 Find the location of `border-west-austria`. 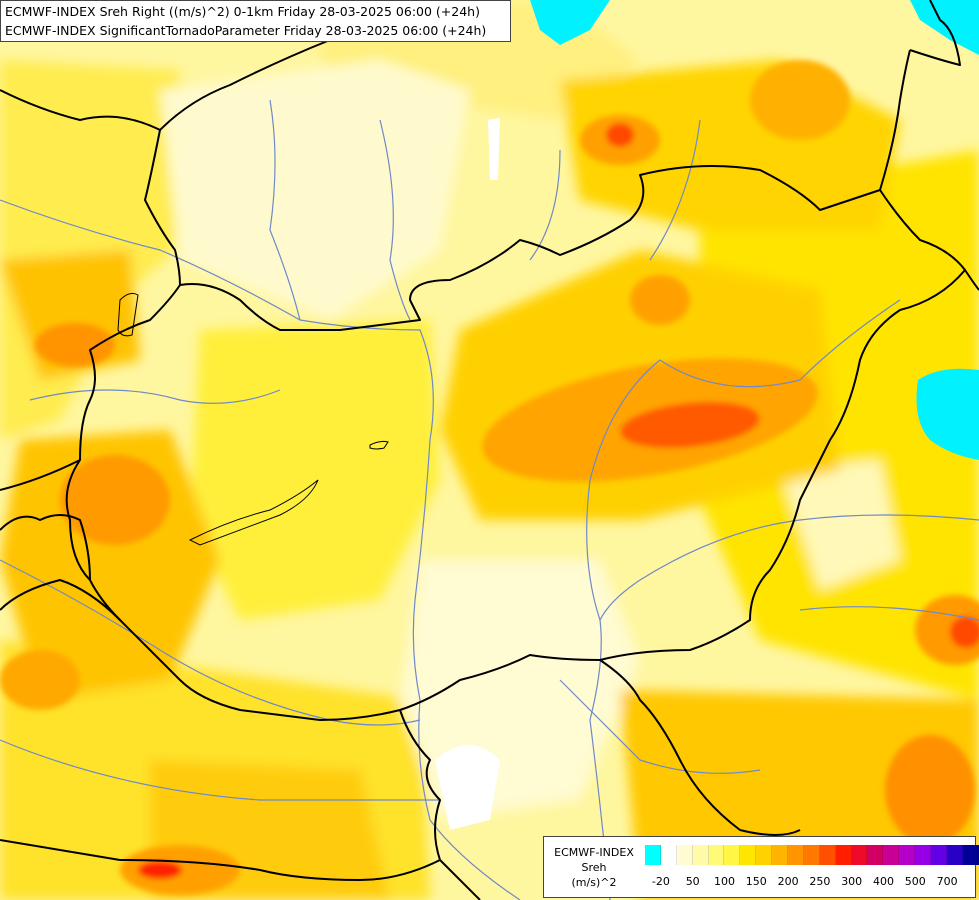

border-west-austria is located at coordinates (40, 475).